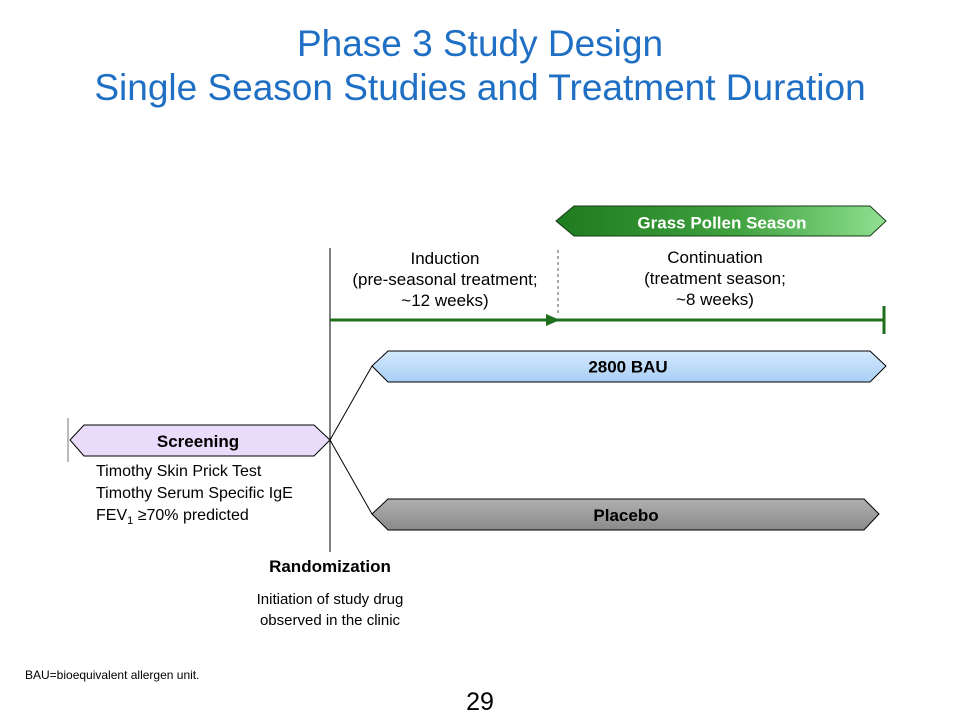 Image resolution: width=960 pixels, height=720 pixels. What do you see at coordinates (715, 257) in the screenshot?
I see `continuation-title: Continuation` at bounding box center [715, 257].